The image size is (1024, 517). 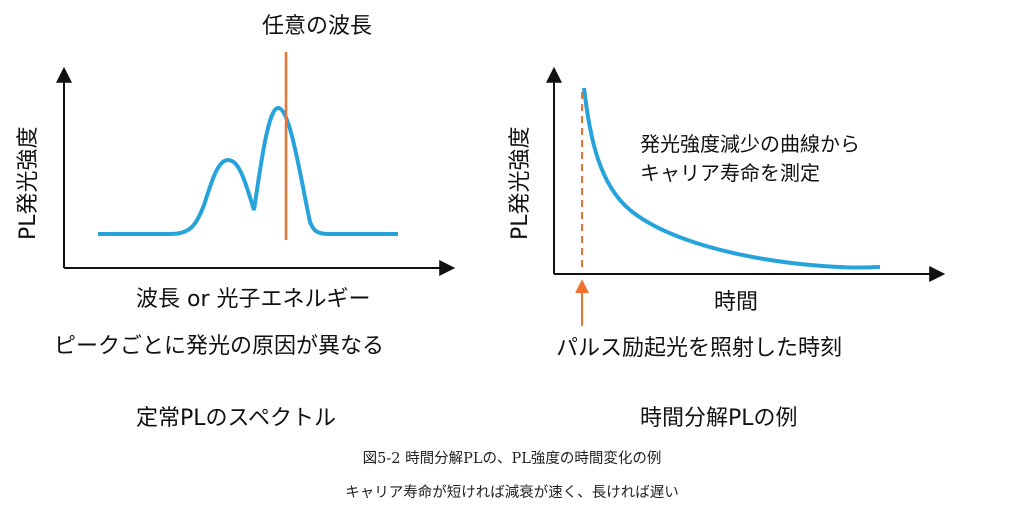 I want to click on decay-annotation-line1: 発光強度減少の曲線から, so click(x=750, y=144).